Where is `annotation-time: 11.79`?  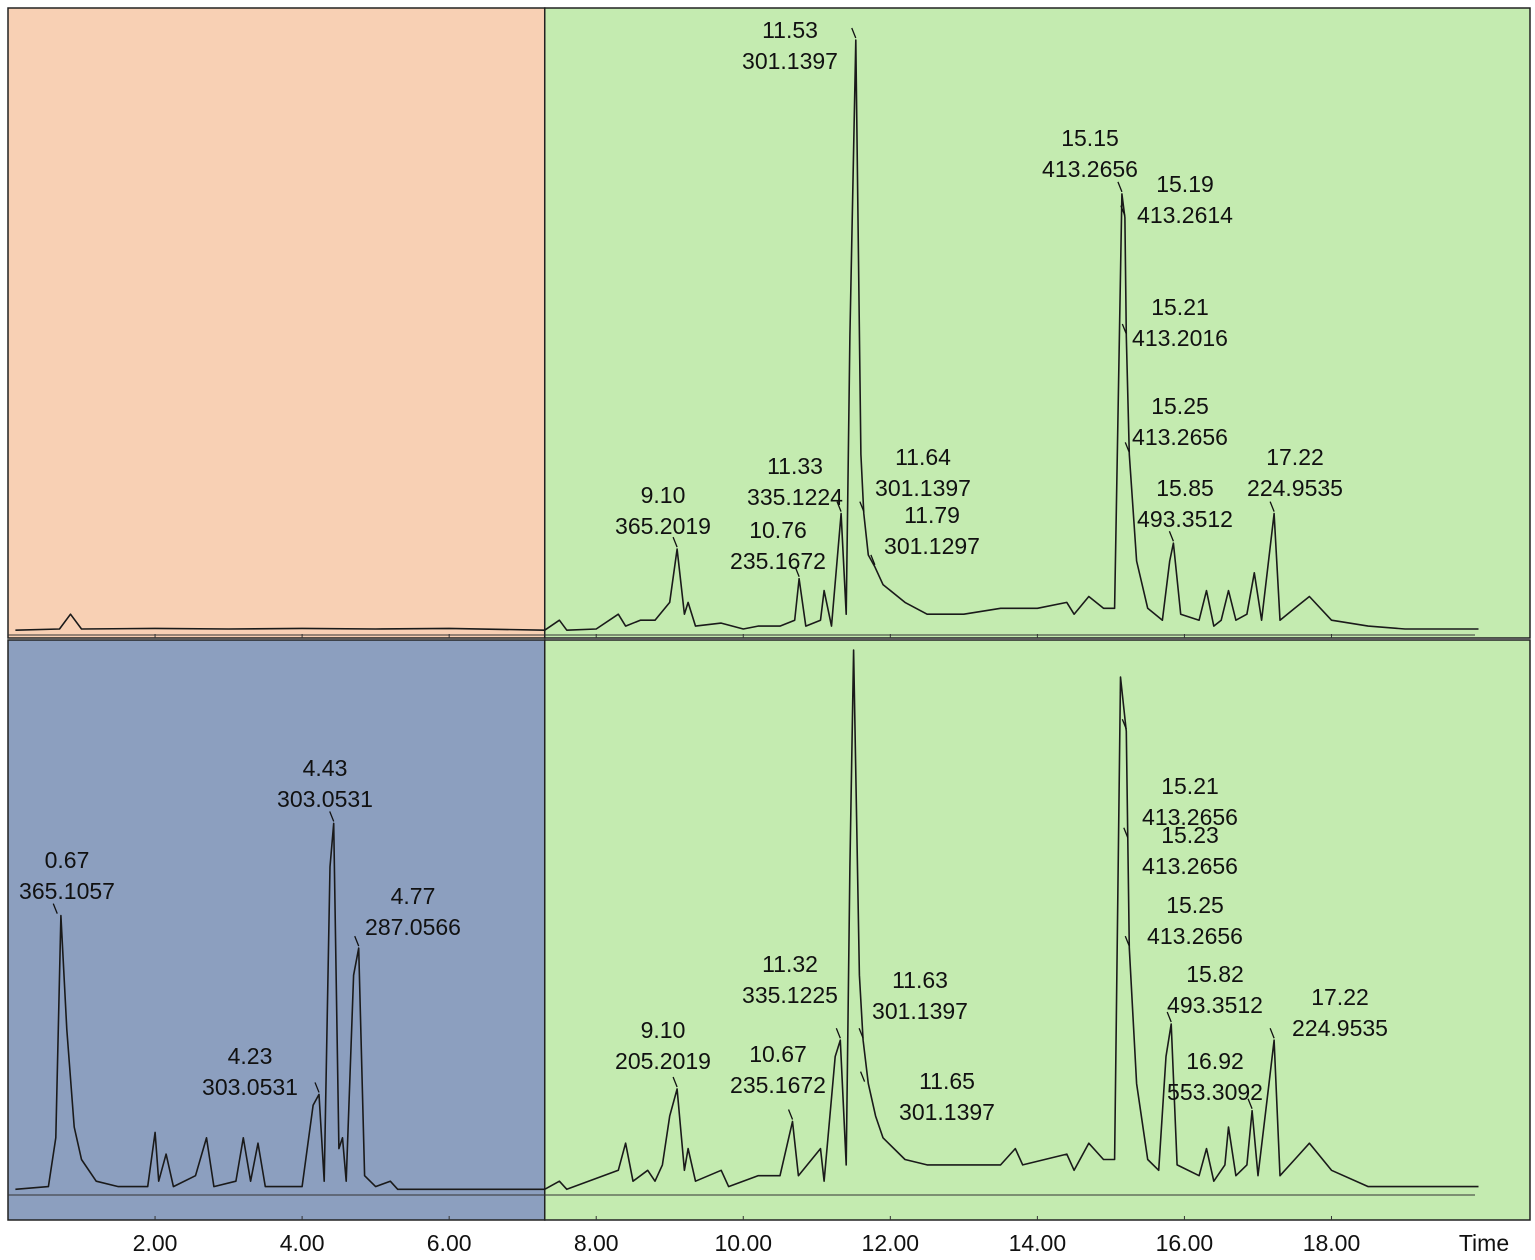 annotation-time: 11.79 is located at coordinates (932, 515).